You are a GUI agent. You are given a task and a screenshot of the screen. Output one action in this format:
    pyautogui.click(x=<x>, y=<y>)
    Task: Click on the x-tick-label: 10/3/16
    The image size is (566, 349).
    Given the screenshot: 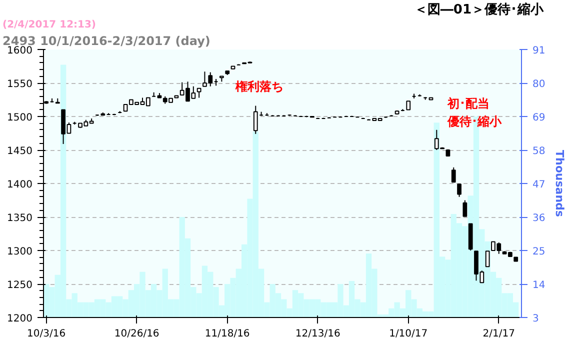 What is the action you would take?
    pyautogui.click(x=46, y=334)
    